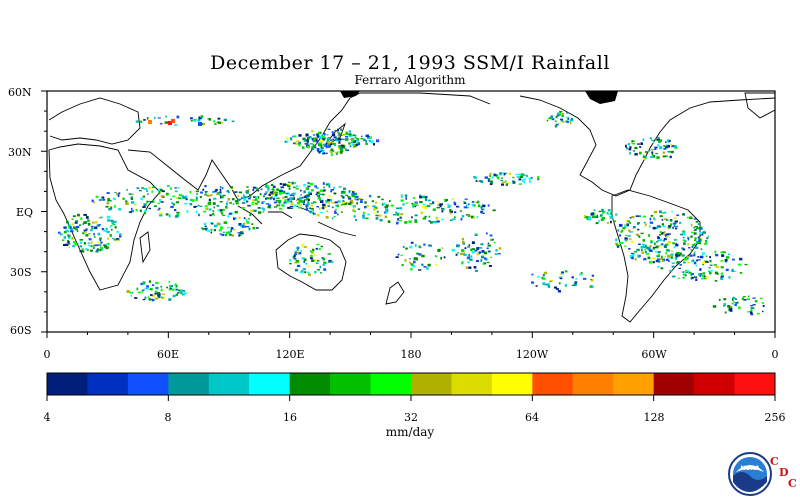 This screenshot has height=500, width=800. I want to click on cdc-letter-3: C, so click(792, 483).